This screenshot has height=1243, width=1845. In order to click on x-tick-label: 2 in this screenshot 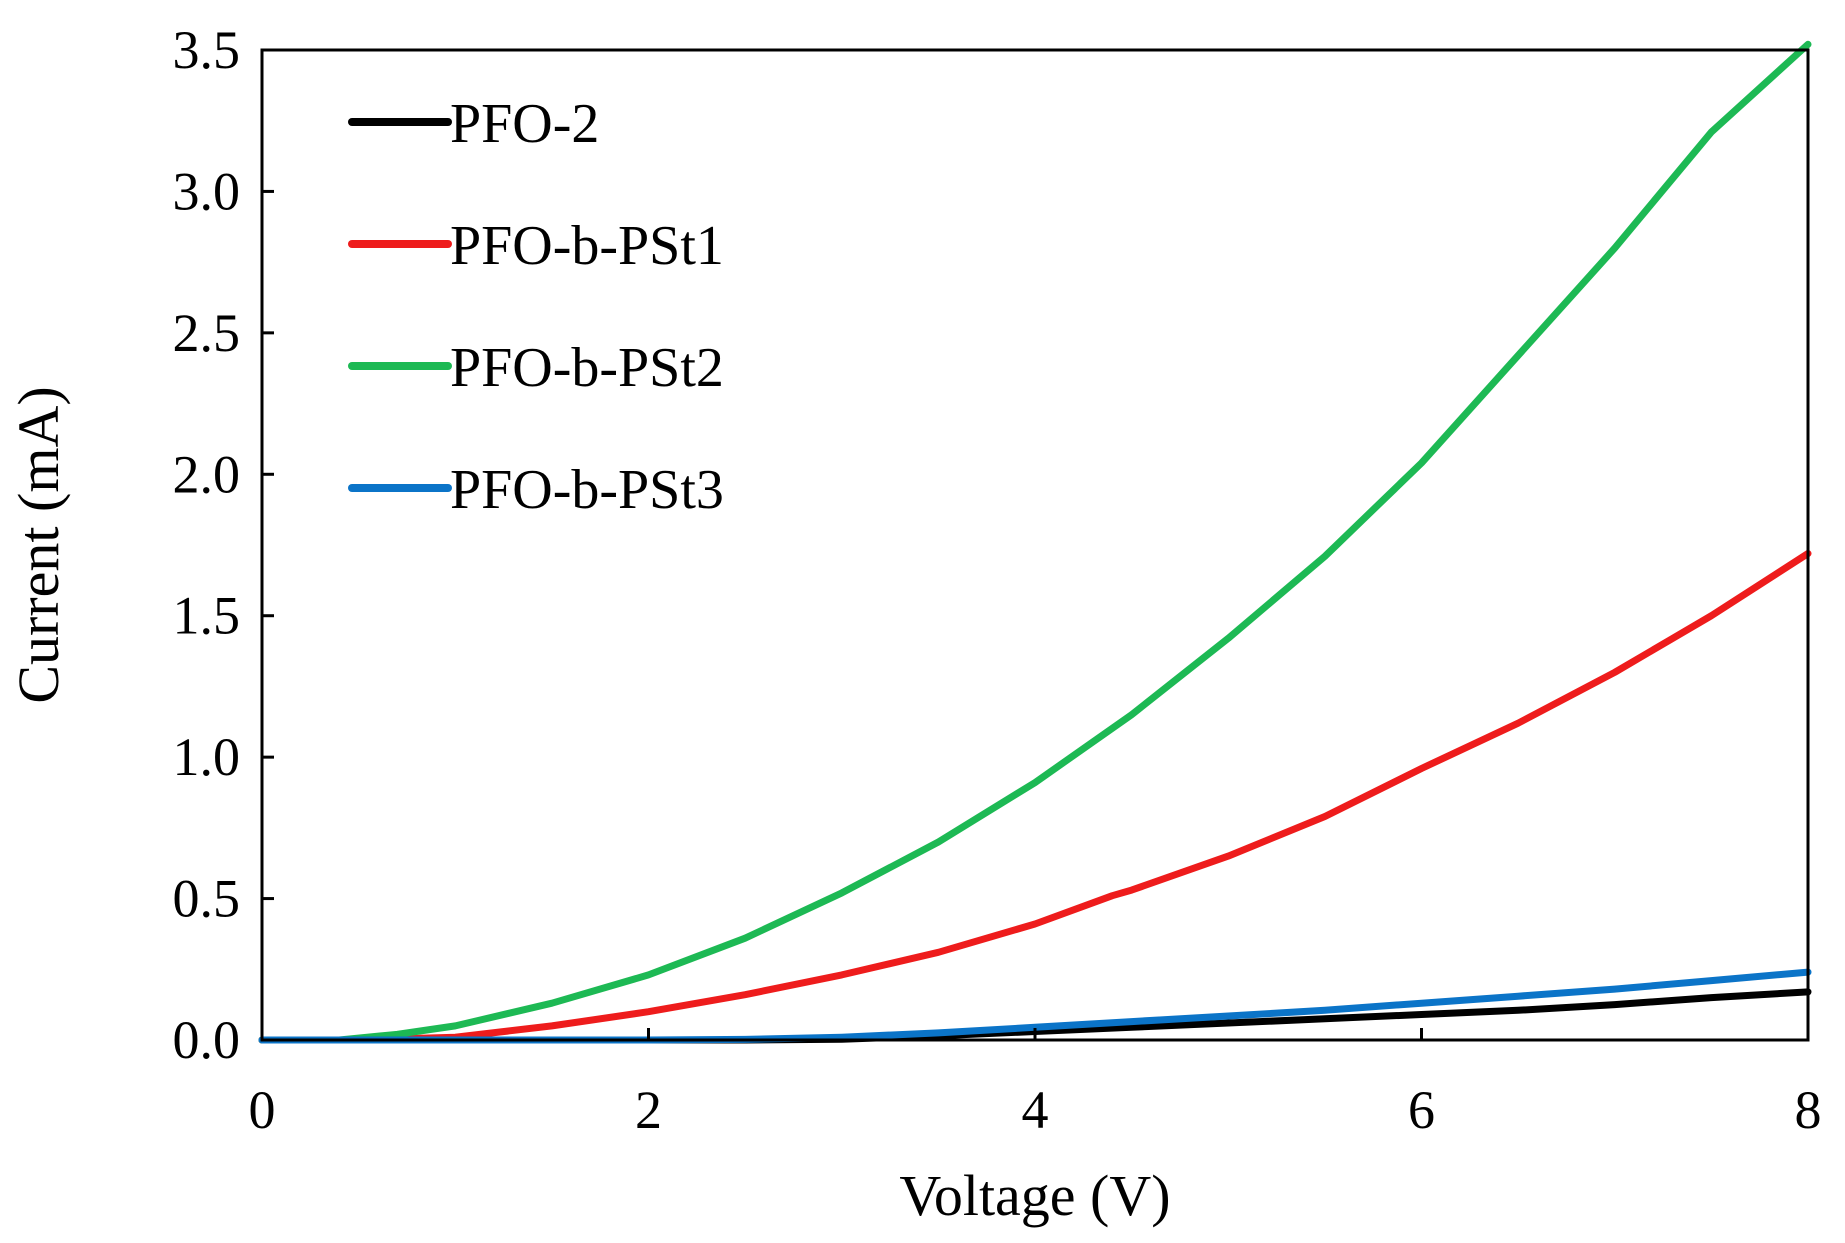, I will do `click(648, 1110)`.